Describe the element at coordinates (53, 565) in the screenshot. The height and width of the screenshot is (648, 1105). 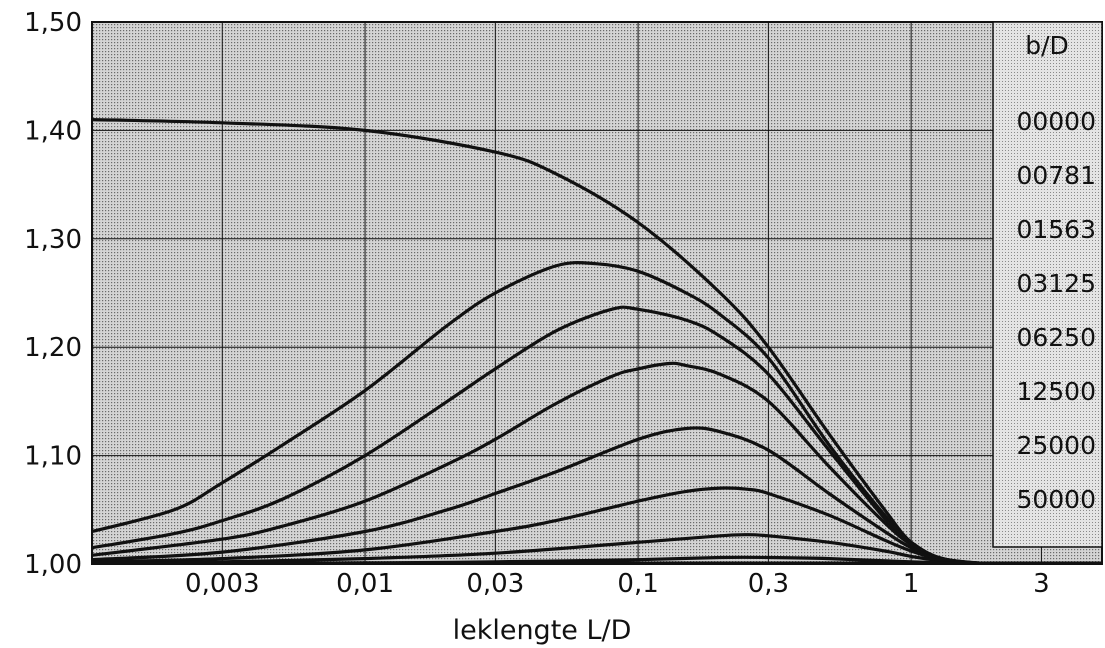
I see `y-tick-label: 1,00` at that location.